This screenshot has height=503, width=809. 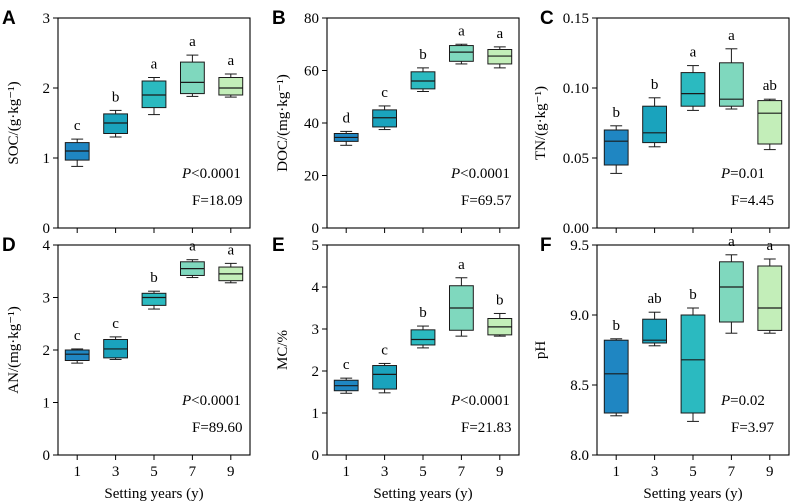 I want to click on box-e-3: c, so click(x=385, y=368).